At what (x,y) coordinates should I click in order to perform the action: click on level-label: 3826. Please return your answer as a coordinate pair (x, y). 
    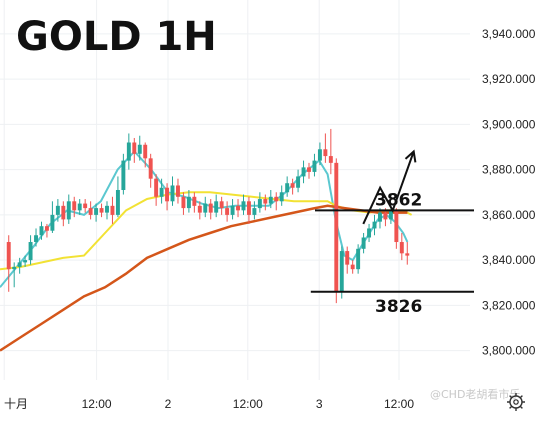
    Looking at the image, I should click on (398, 307).